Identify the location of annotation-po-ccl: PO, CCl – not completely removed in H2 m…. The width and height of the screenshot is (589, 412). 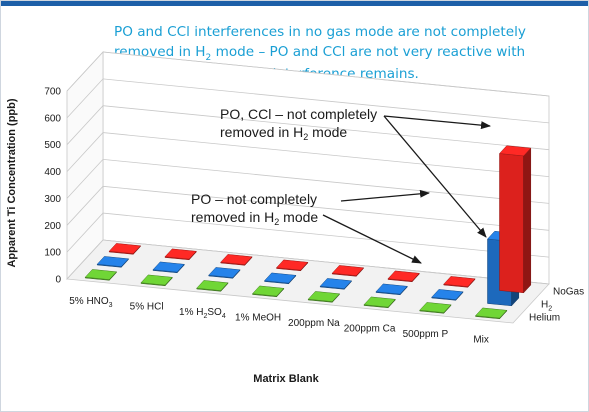
(298, 124).